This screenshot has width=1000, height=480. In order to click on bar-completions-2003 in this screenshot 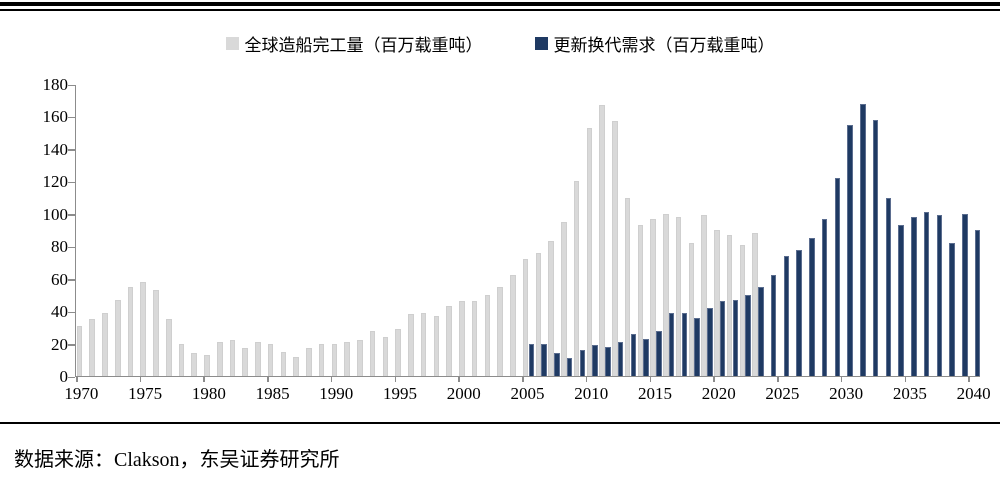, I will do `click(500, 331)`.